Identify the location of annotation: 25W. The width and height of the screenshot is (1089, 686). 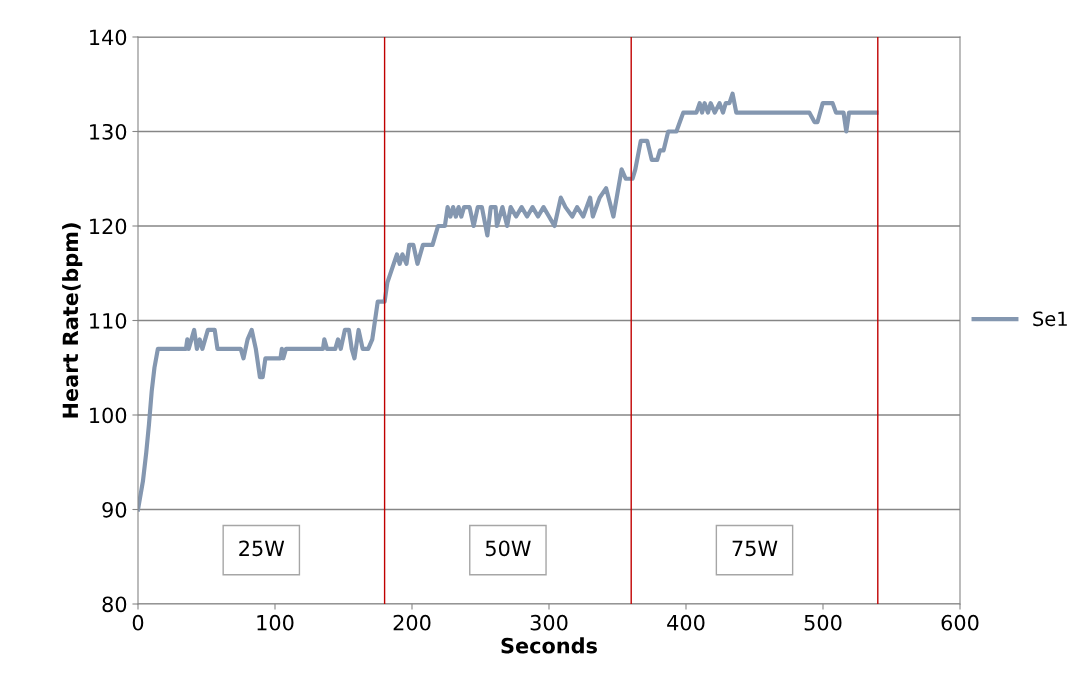
(262, 548).